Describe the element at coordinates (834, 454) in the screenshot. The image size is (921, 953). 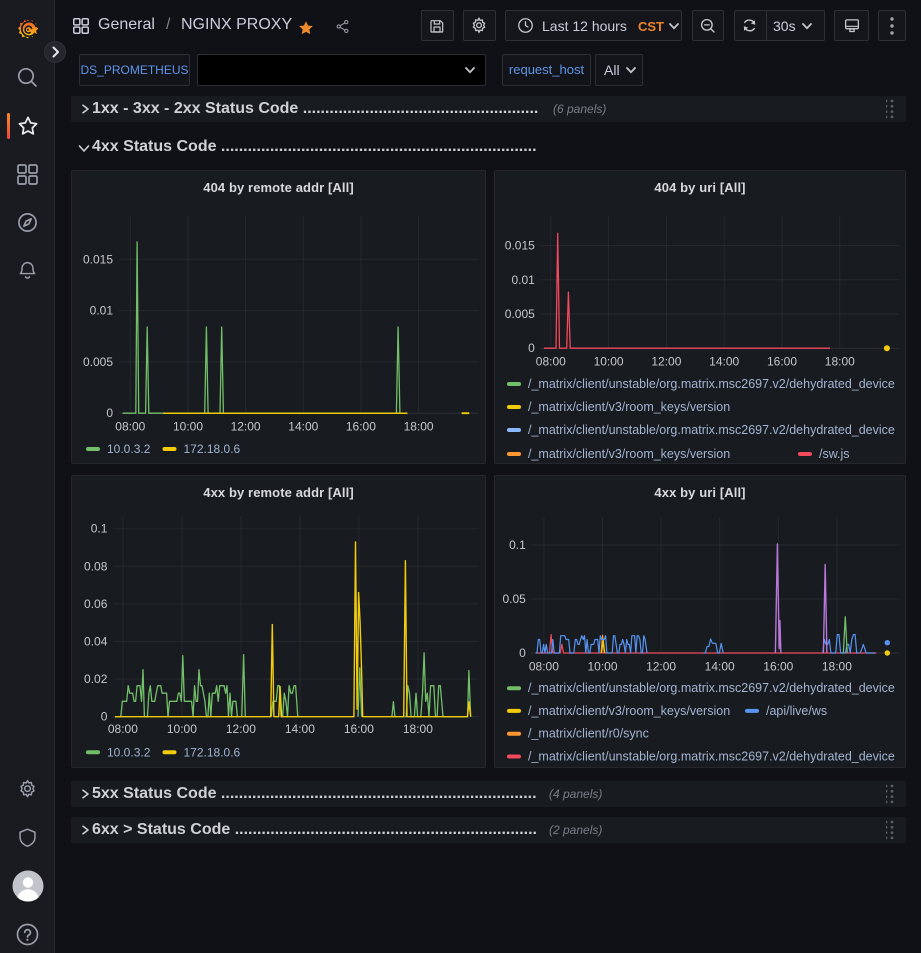
I see `svg-text: /sw.js` at that location.